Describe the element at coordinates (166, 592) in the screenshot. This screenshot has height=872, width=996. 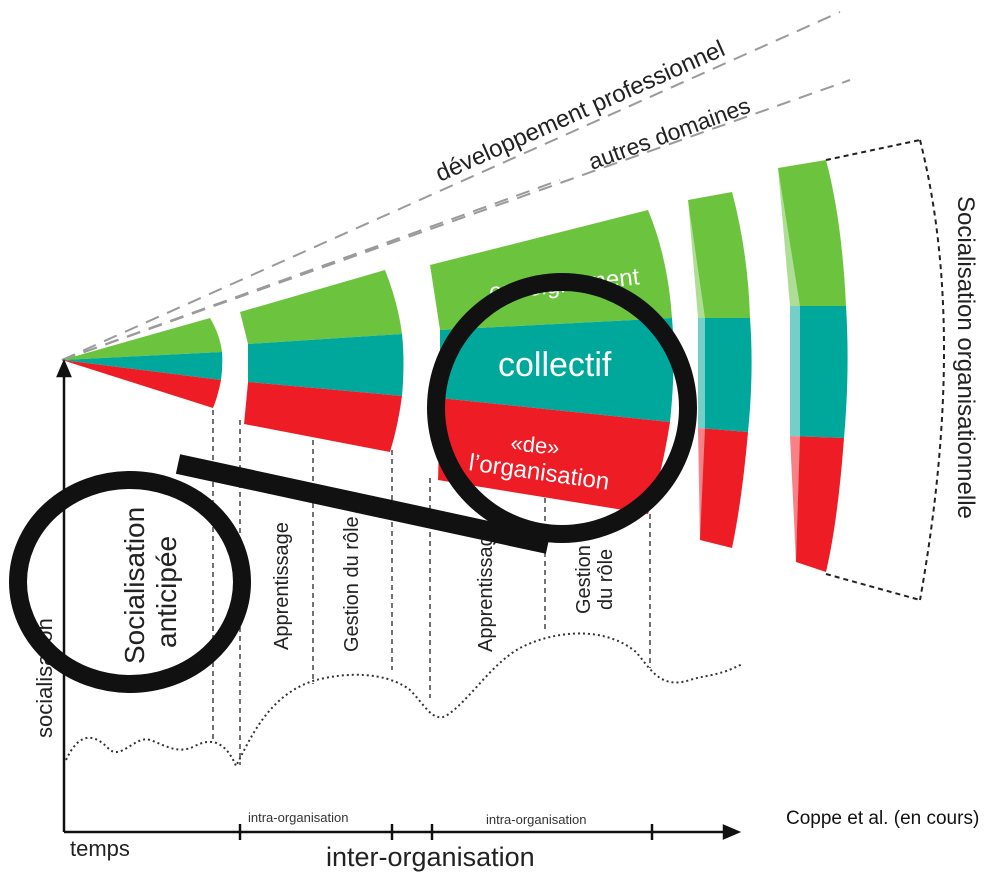
I see `label-anticipatory-line2: anticipée` at that location.